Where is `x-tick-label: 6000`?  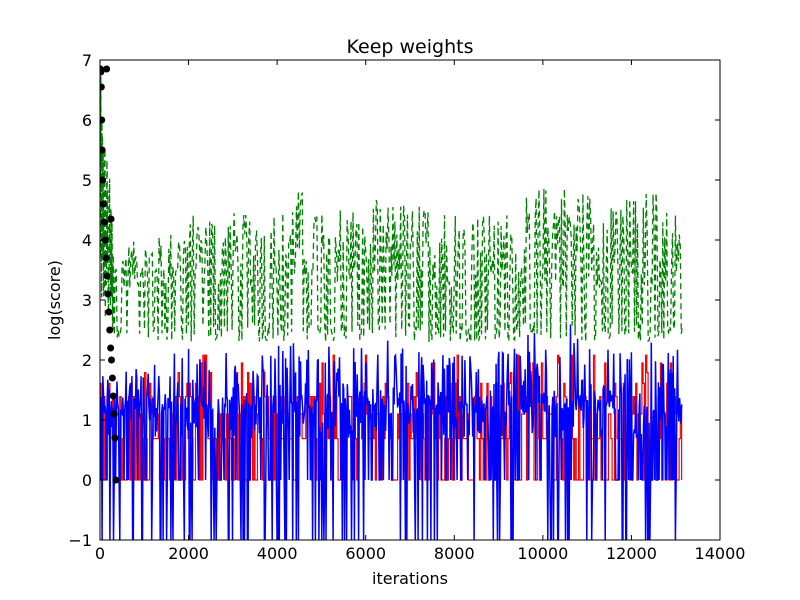
x-tick-label: 6000 is located at coordinates (365, 553).